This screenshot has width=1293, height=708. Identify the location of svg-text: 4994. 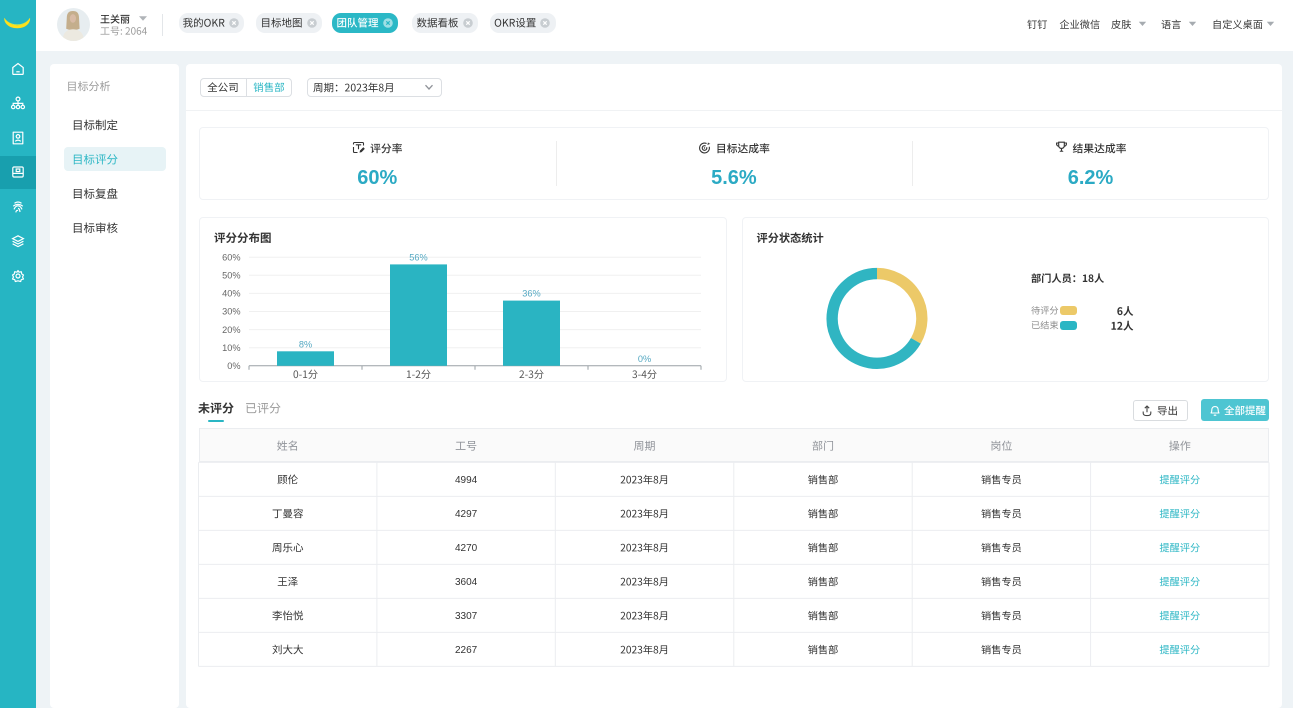
(466, 480).